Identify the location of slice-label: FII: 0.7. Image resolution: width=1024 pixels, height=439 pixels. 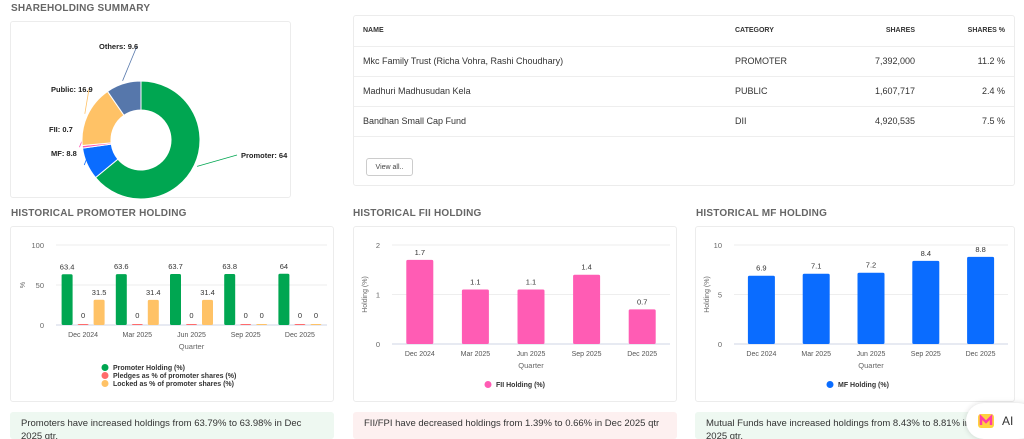
(61, 129).